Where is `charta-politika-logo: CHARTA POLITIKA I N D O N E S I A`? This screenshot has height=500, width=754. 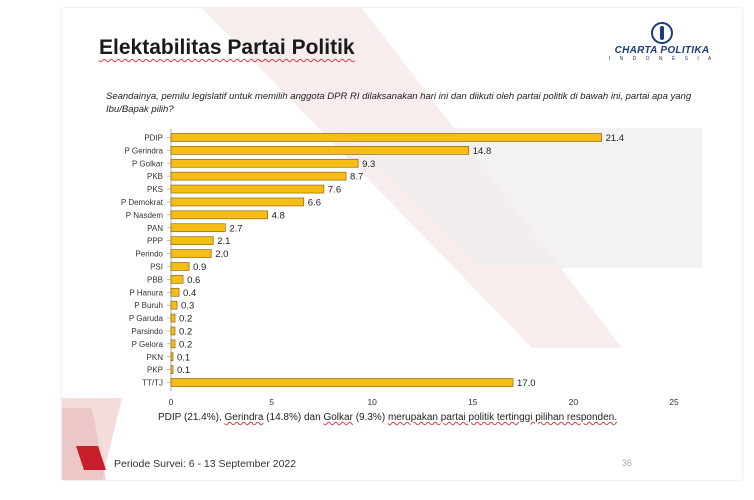 charta-politika-logo: CHARTA POLITIKA I N D O N E S I A is located at coordinates (662, 42).